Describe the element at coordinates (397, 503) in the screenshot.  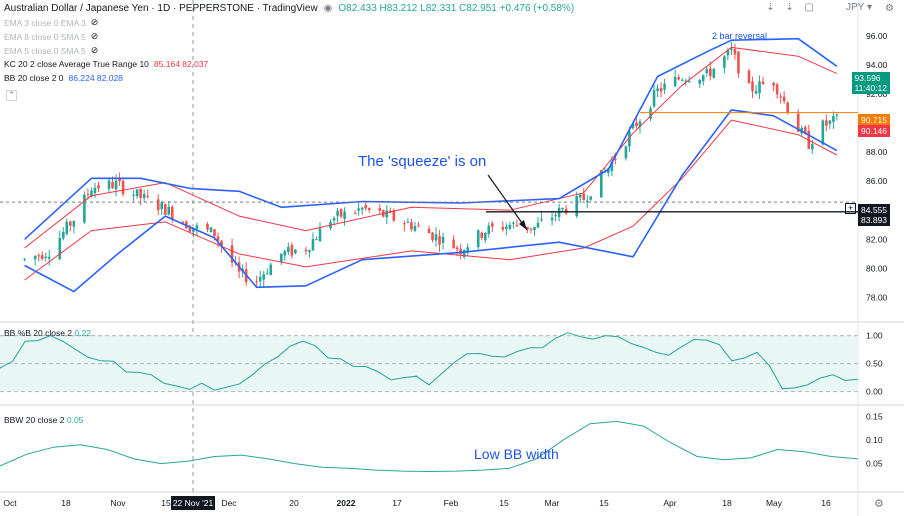
I see `time-tick-label: 17` at that location.